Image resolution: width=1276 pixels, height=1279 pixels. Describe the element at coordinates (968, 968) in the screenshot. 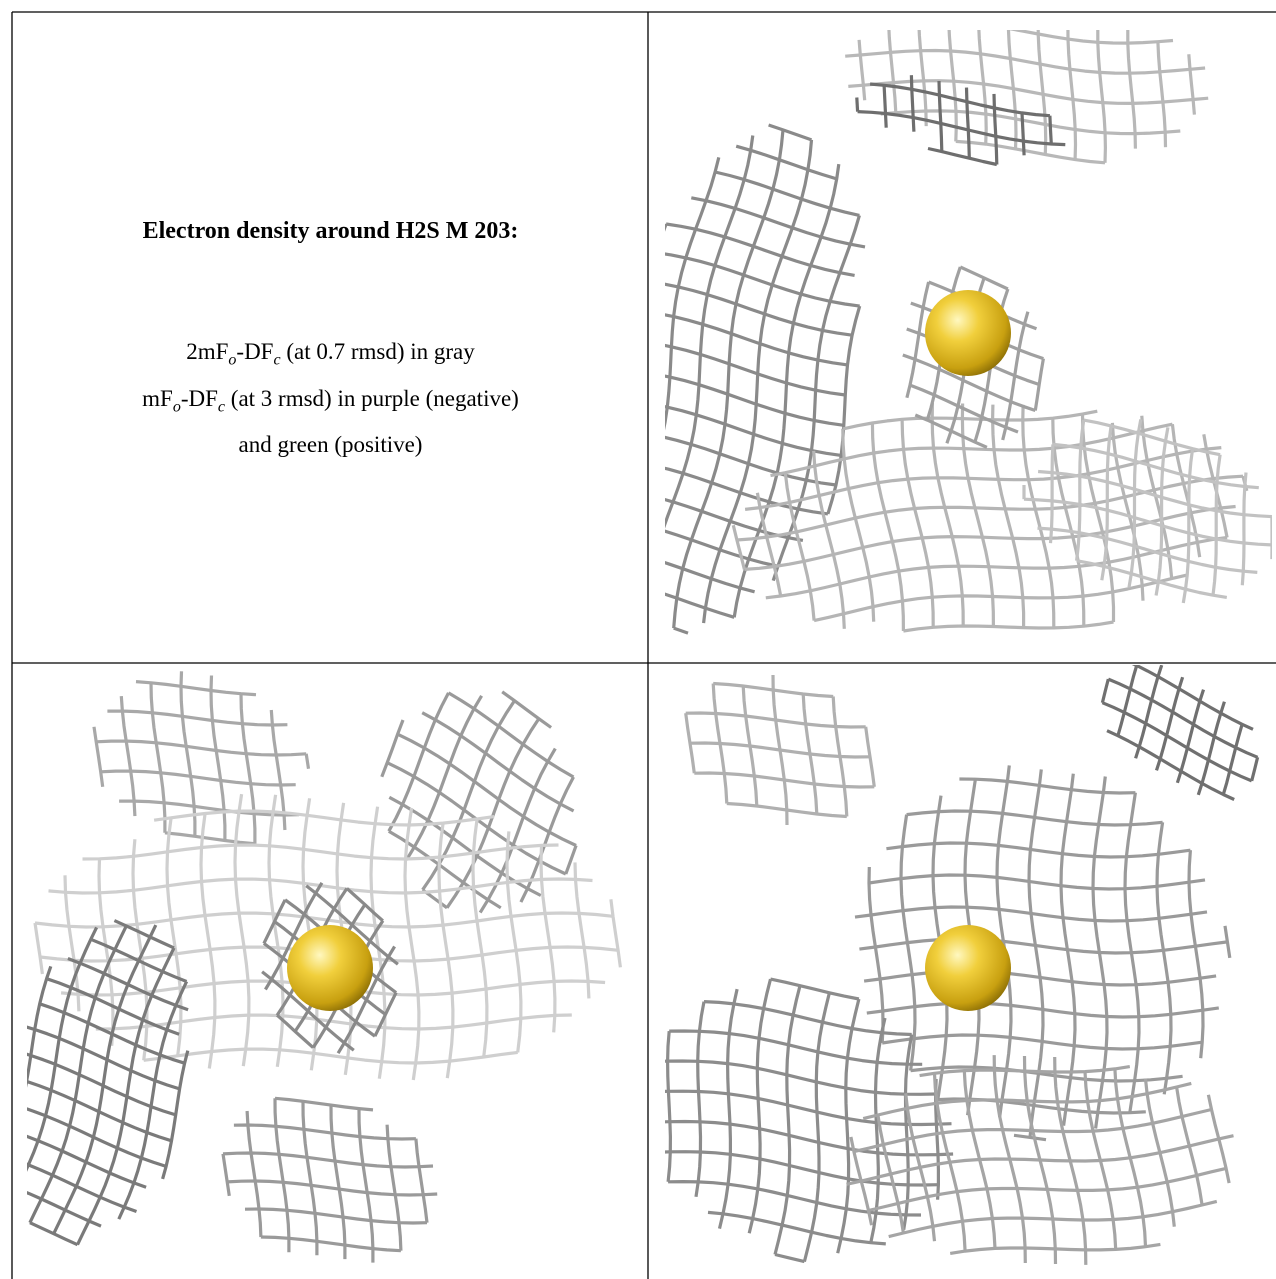

I see `sulfur-atom` at that location.